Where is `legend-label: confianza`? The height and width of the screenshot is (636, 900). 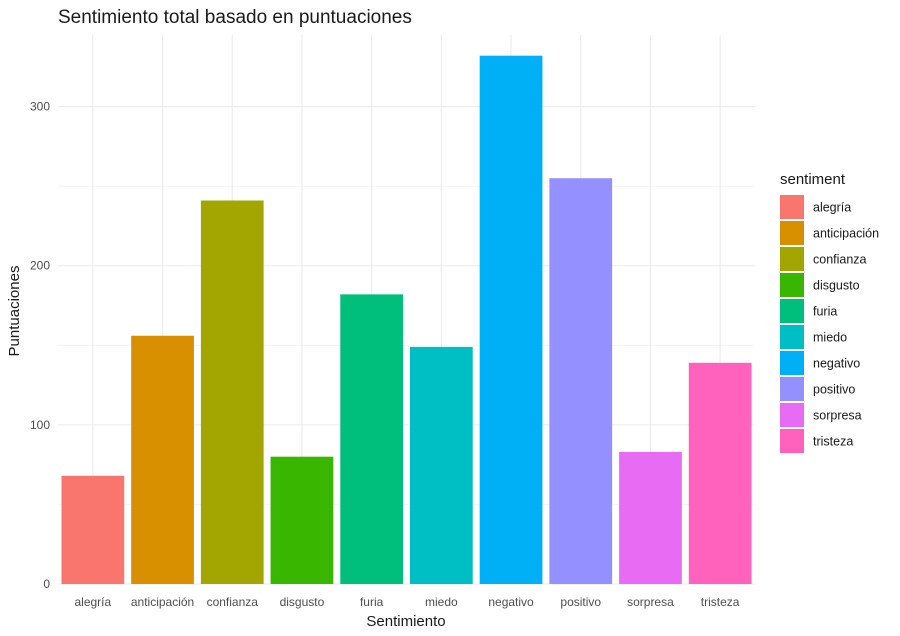 legend-label: confianza is located at coordinates (840, 260).